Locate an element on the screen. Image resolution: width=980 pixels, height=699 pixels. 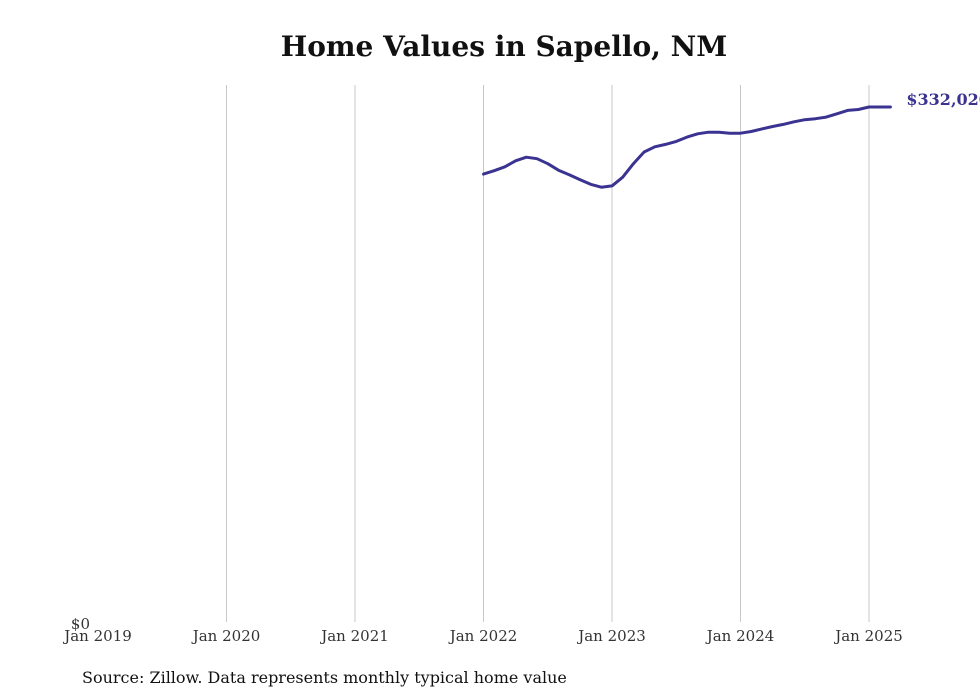
x-tick-label: Jan 2023 is located at coordinates (611, 636).